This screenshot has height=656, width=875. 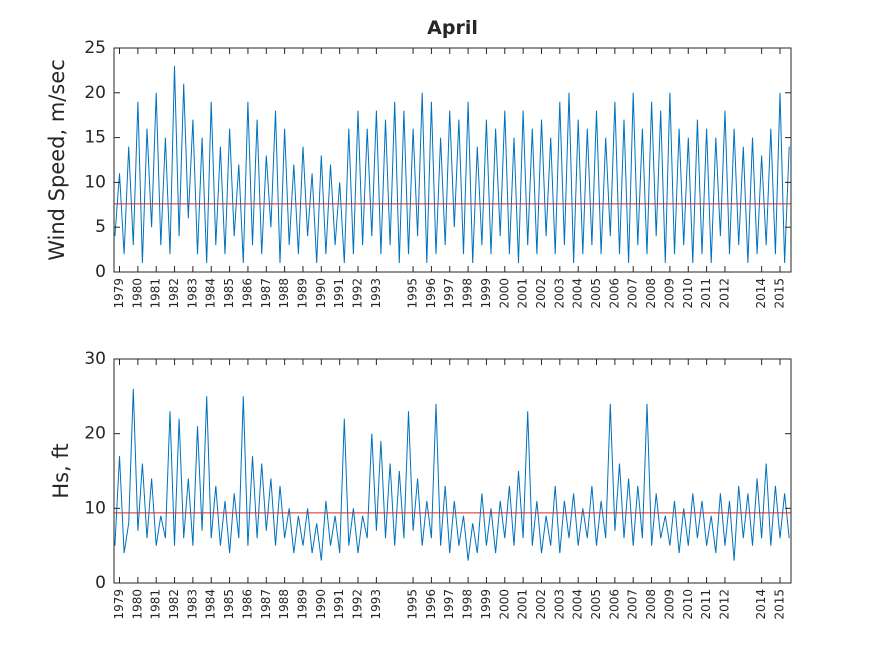 I want to click on y-tick-label: 5, so click(x=100, y=227).